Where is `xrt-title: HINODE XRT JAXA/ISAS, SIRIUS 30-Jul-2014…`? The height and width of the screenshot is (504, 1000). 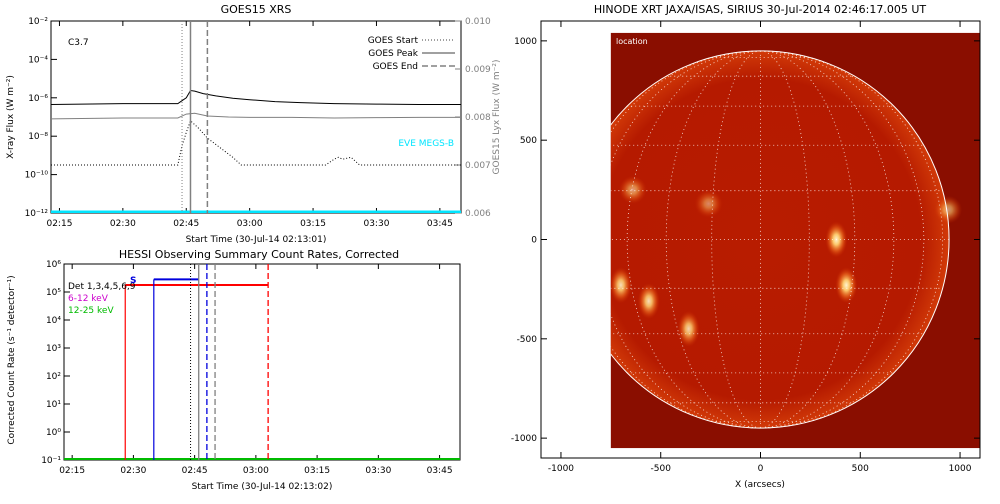
xrt-title: HINODE XRT JAXA/ISAS, SIRIUS 30-Jul-2014… is located at coordinates (760, 9).